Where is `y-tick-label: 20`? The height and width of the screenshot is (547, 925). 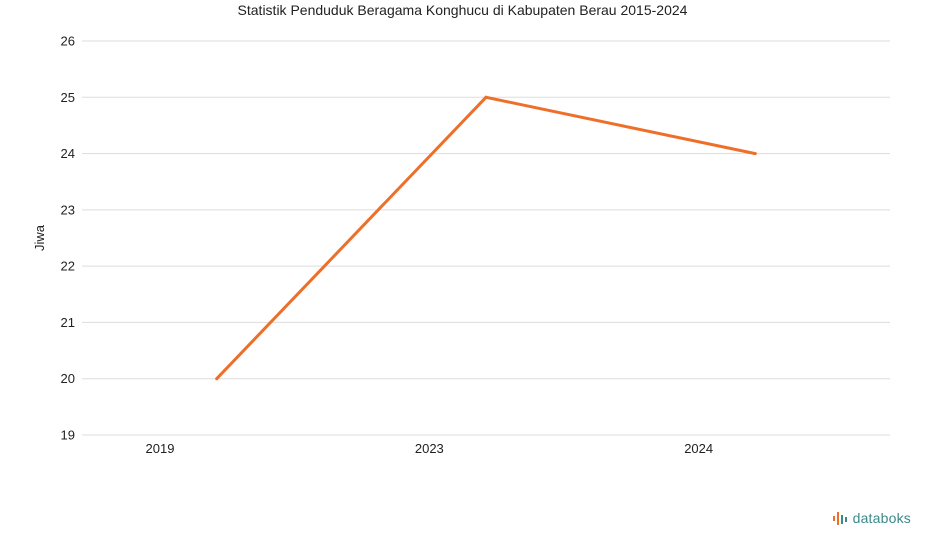
y-tick-label: 20 is located at coordinates (68, 378).